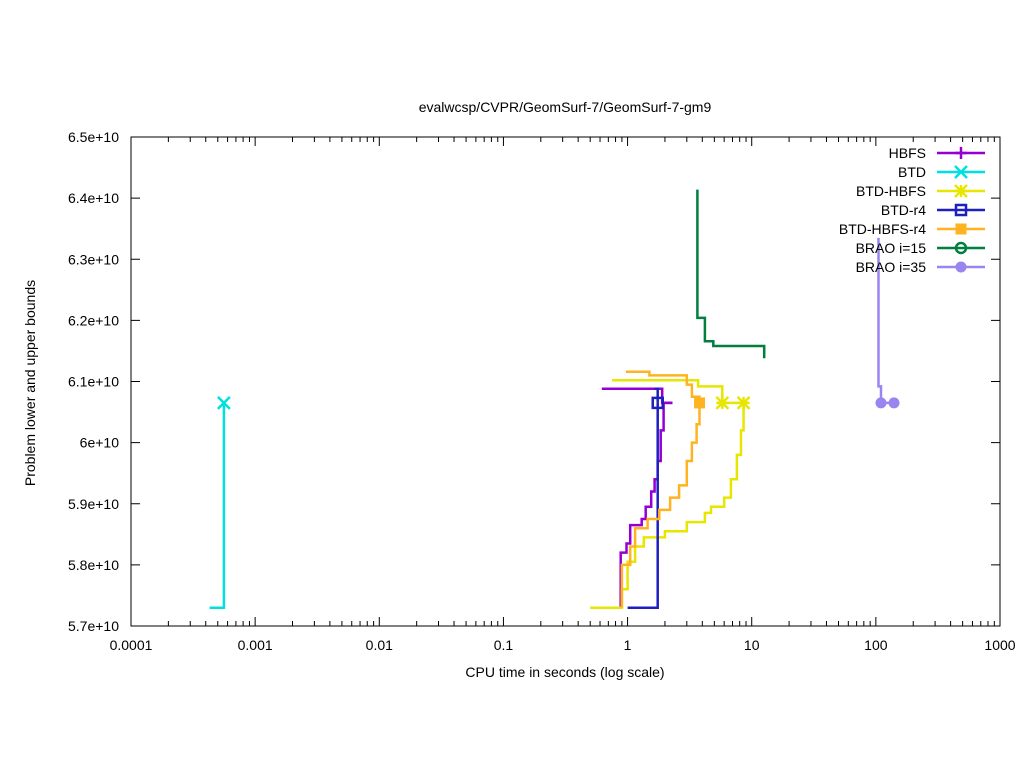  Describe the element at coordinates (752, 645) in the screenshot. I see `x-tick-label: 10` at that location.